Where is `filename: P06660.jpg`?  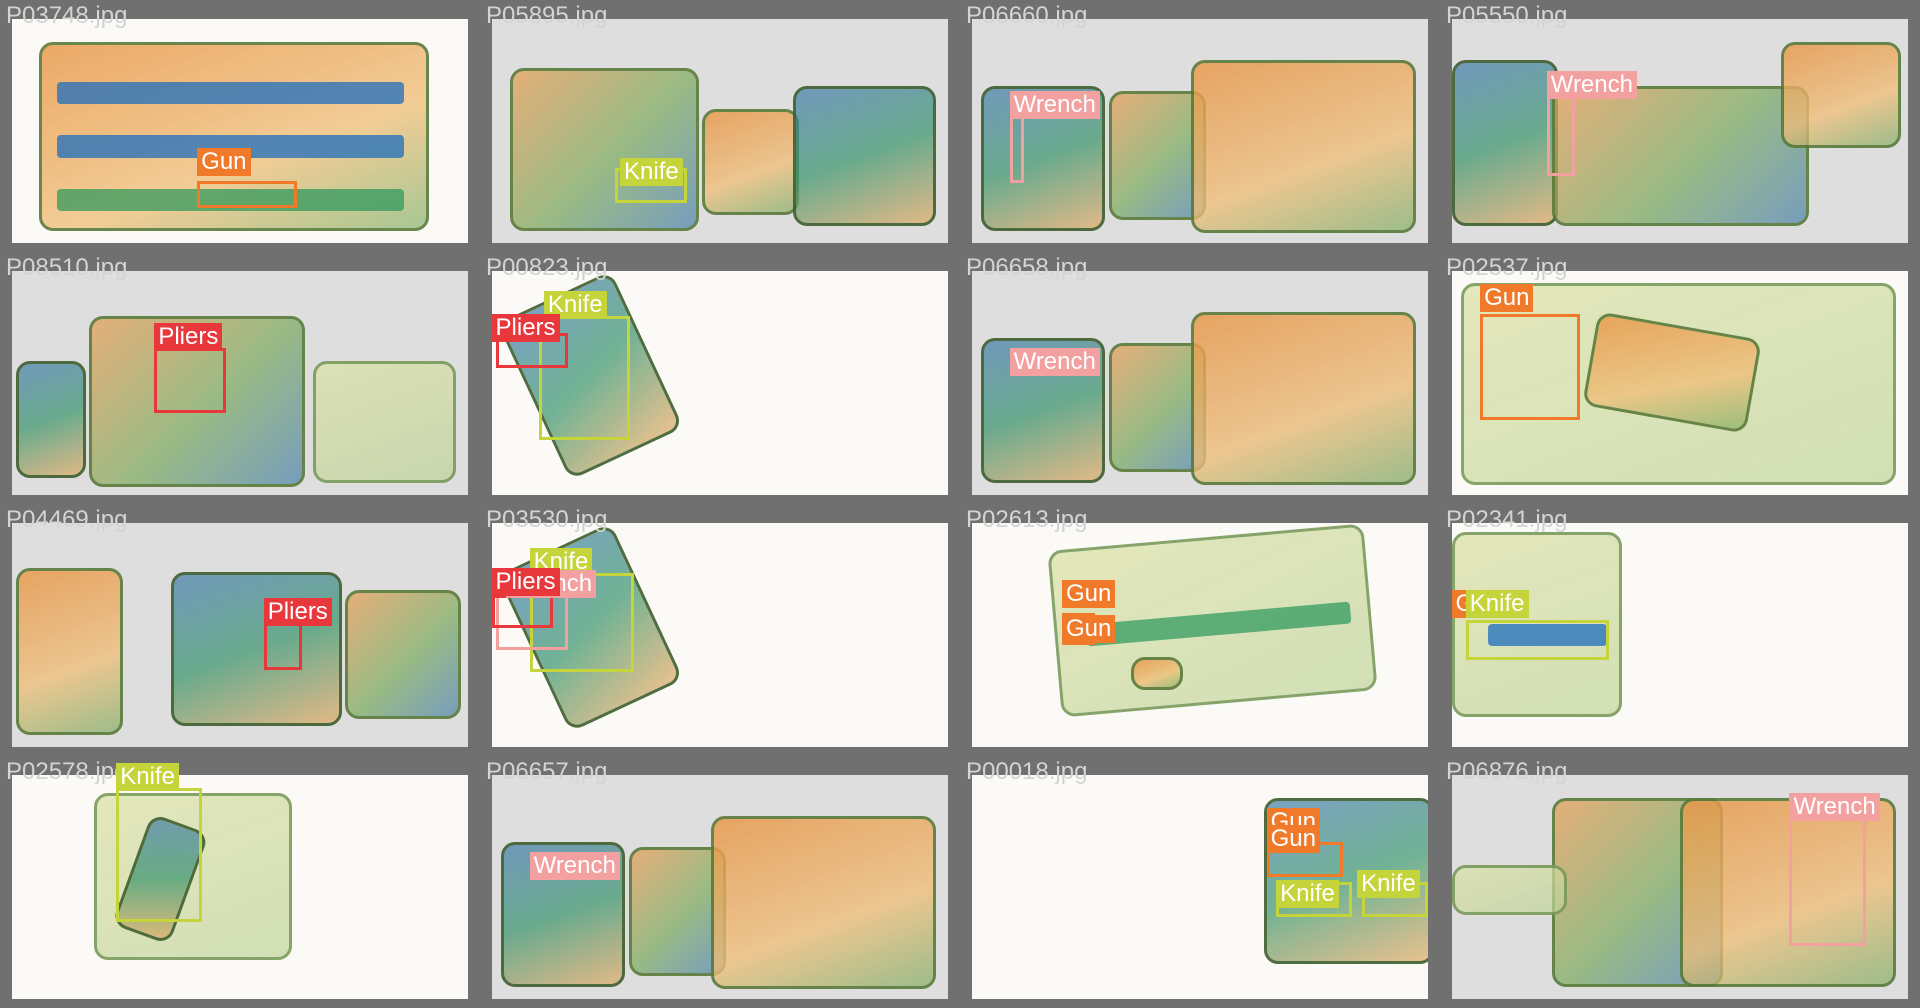 filename: P06660.jpg is located at coordinates (1027, 15).